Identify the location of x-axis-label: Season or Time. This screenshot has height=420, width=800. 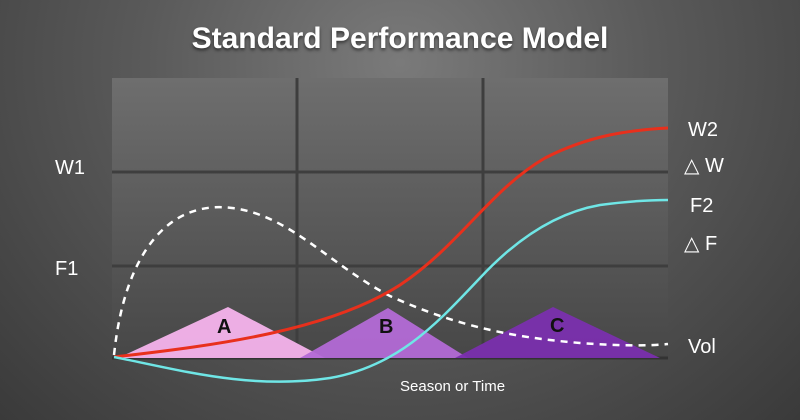
(452, 386).